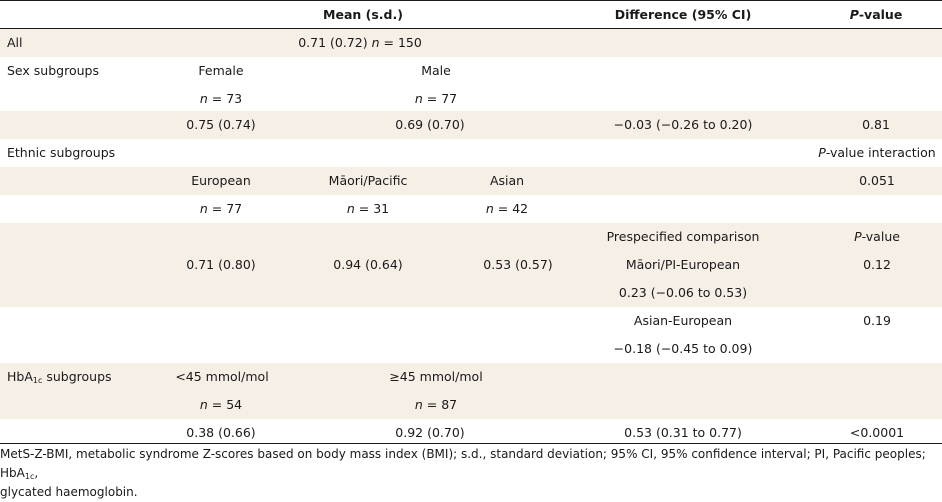 The image size is (942, 502). I want to click on comparison-asian-european-p: 0.19, so click(877, 320).